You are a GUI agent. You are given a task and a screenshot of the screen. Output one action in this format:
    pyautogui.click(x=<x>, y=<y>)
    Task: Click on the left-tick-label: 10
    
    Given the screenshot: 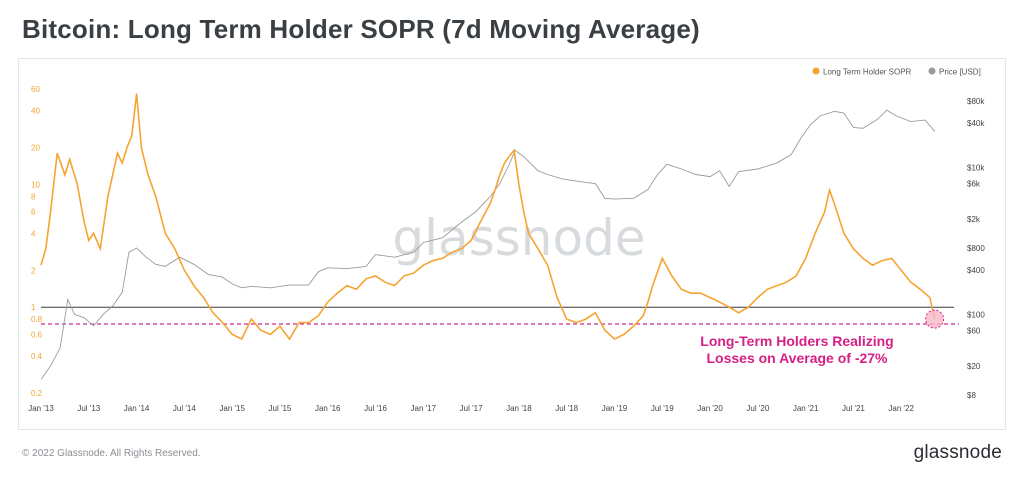 What is the action you would take?
    pyautogui.click(x=35, y=184)
    